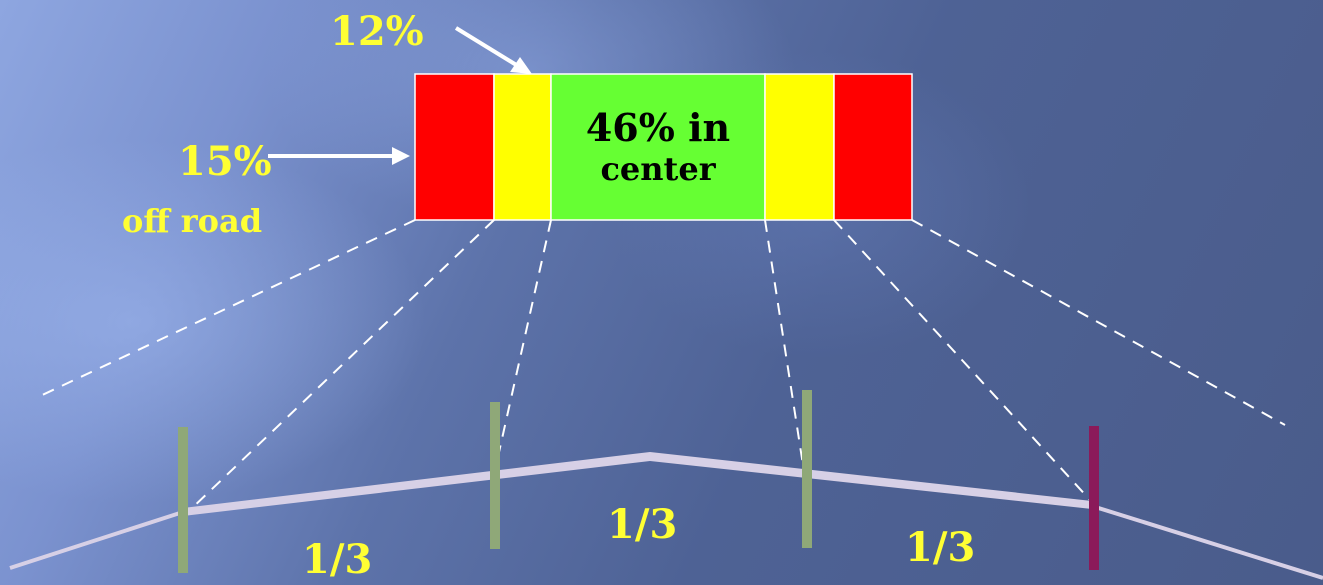  I want to click on projection-line-outer-right, so click(1098, 322).